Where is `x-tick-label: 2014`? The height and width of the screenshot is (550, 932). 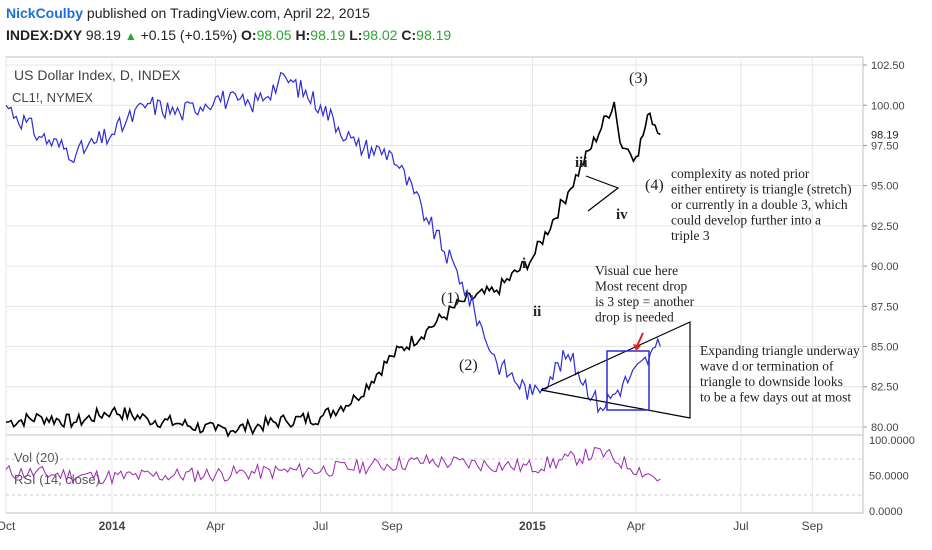
x-tick-label: 2014 is located at coordinates (112, 526).